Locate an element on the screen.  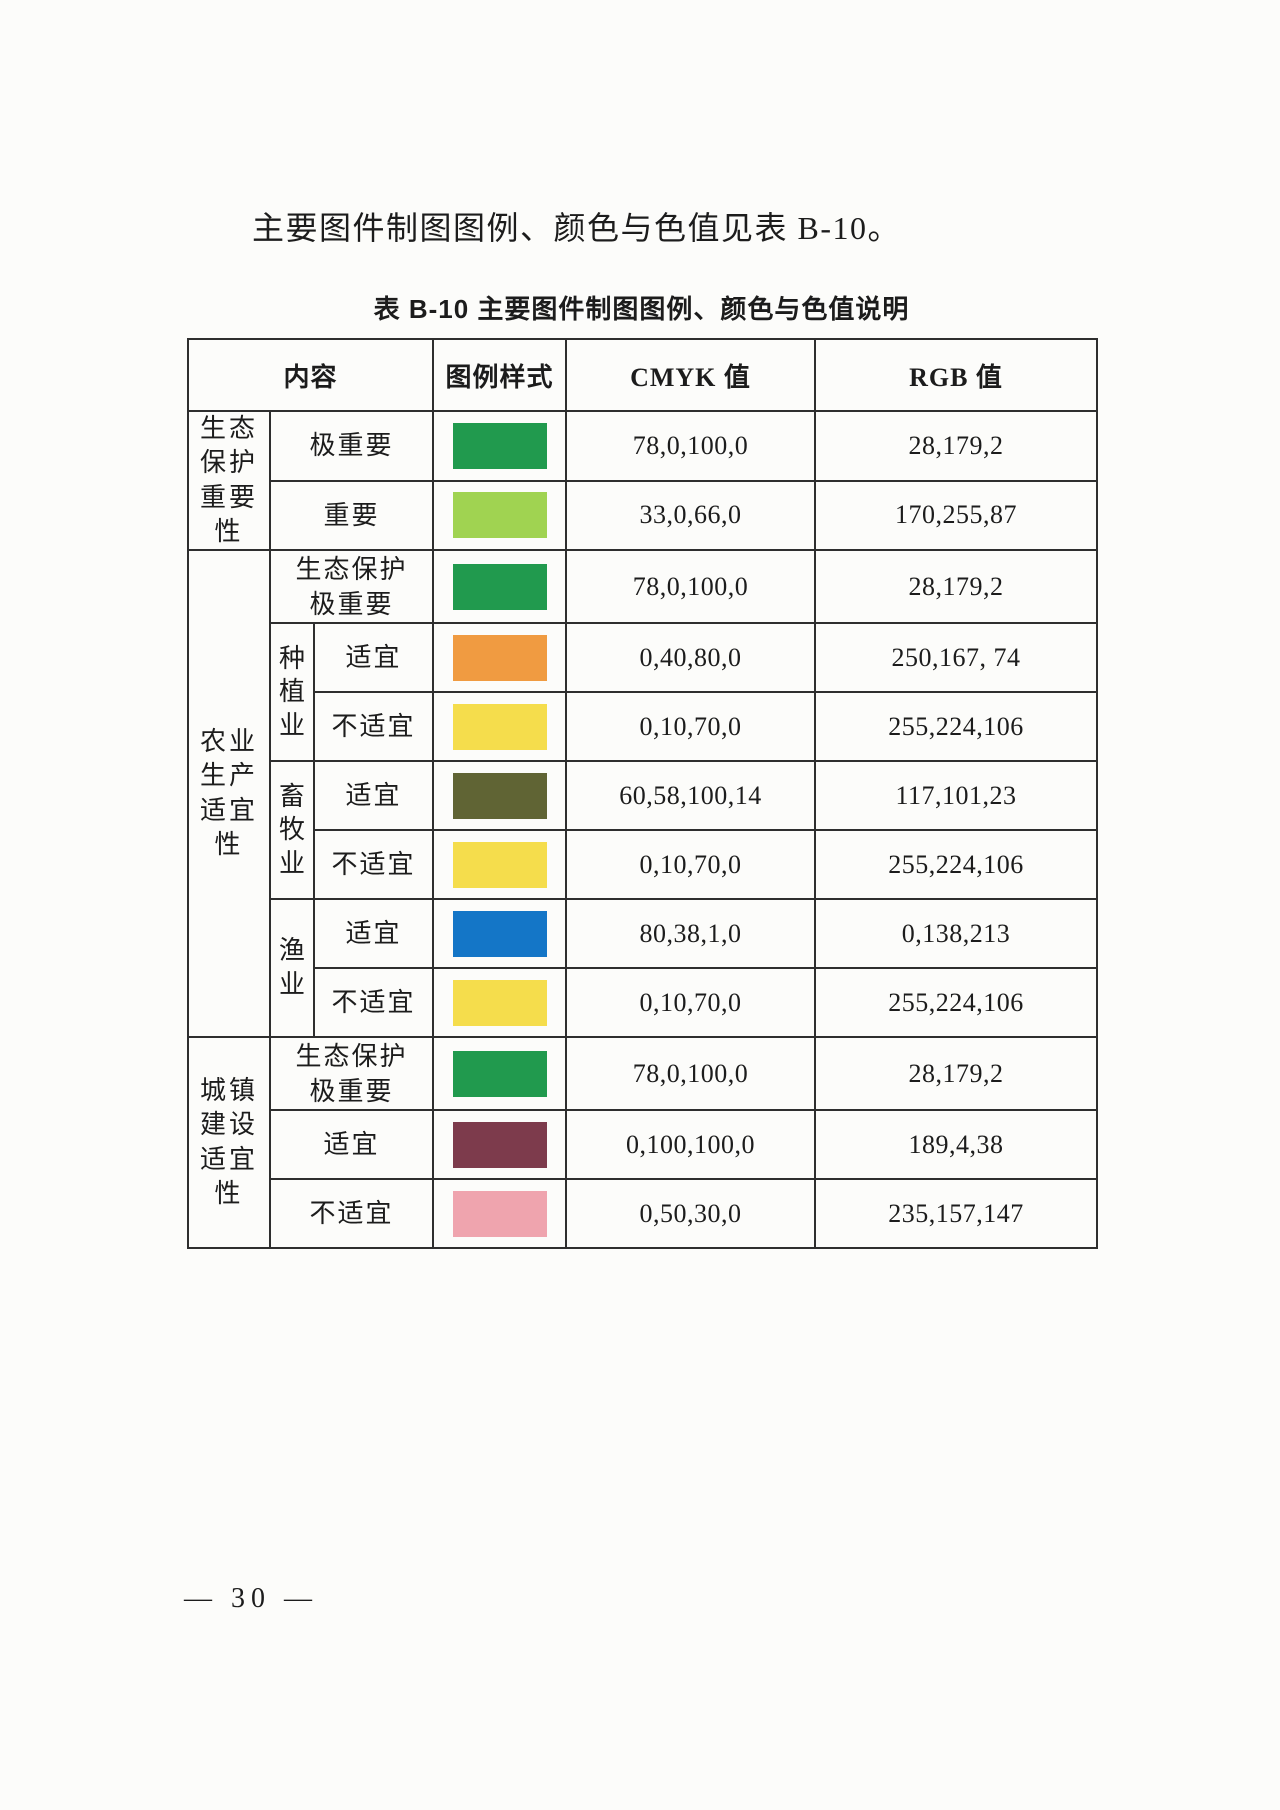
row-label: 重要 is located at coordinates (351, 515).